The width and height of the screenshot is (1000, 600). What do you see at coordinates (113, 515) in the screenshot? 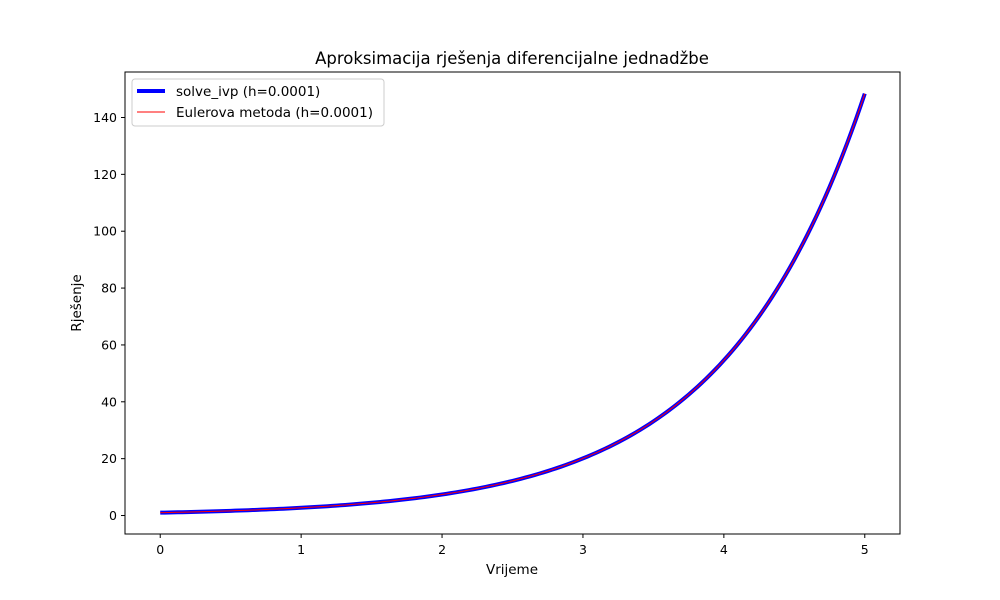
I see `y-tick-label: 0` at bounding box center [113, 515].